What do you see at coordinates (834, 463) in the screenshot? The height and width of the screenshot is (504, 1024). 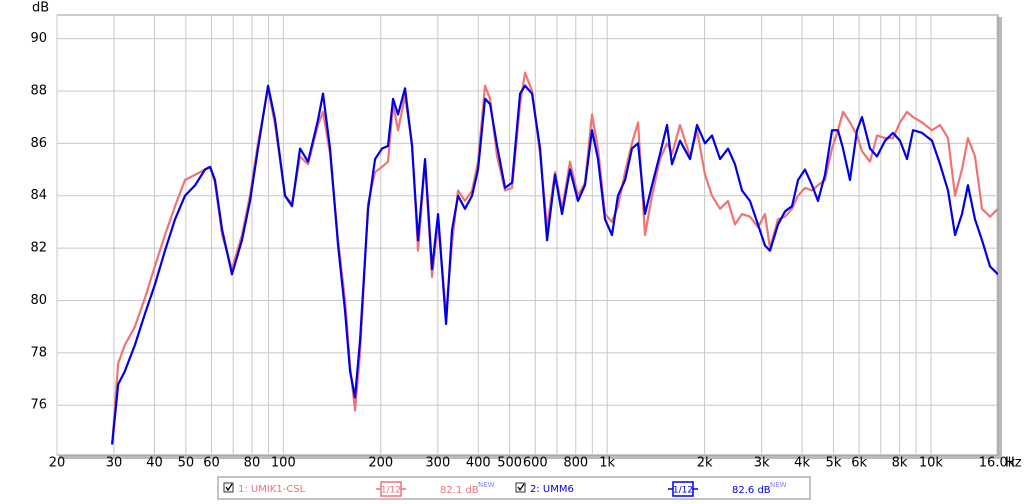 I see `x-tick-label: 5k` at bounding box center [834, 463].